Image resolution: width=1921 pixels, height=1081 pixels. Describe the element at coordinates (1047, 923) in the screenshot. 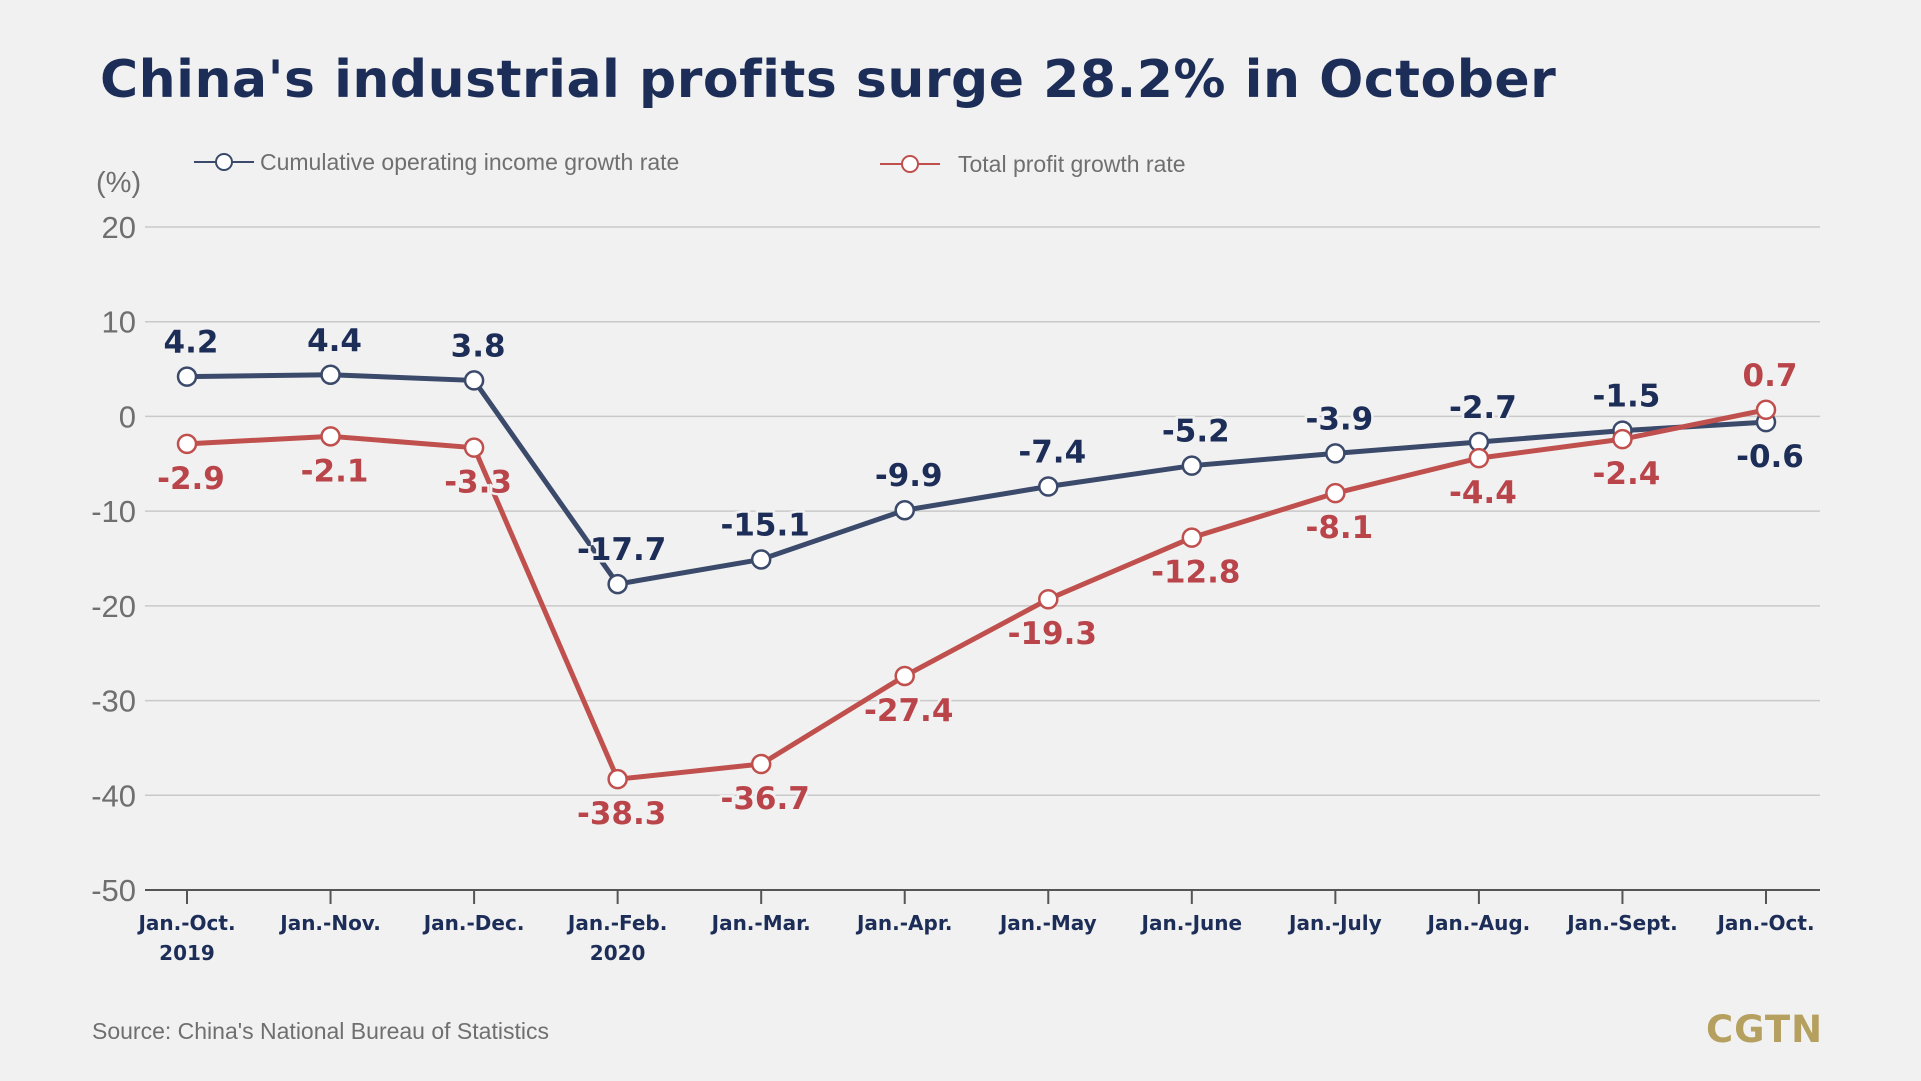

I see `x-tick-label: Jan.-May` at that location.